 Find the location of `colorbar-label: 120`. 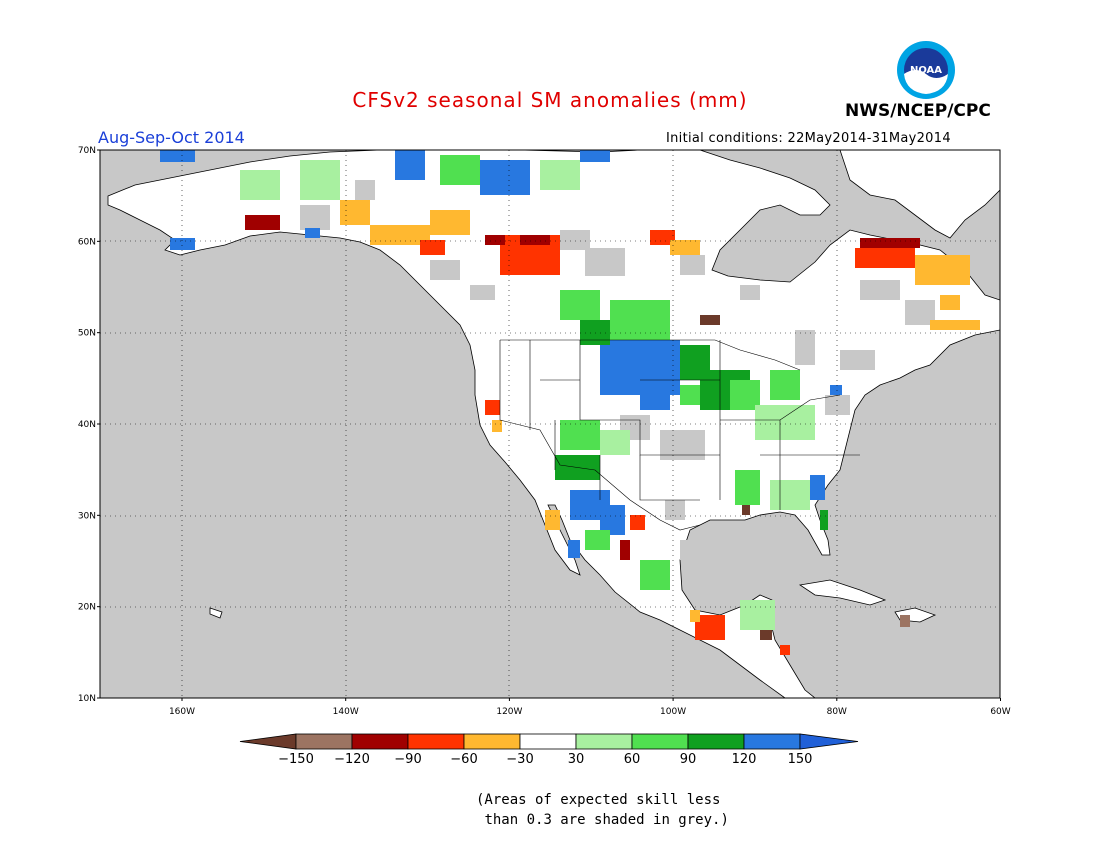

colorbar-label: 120 is located at coordinates (744, 759).